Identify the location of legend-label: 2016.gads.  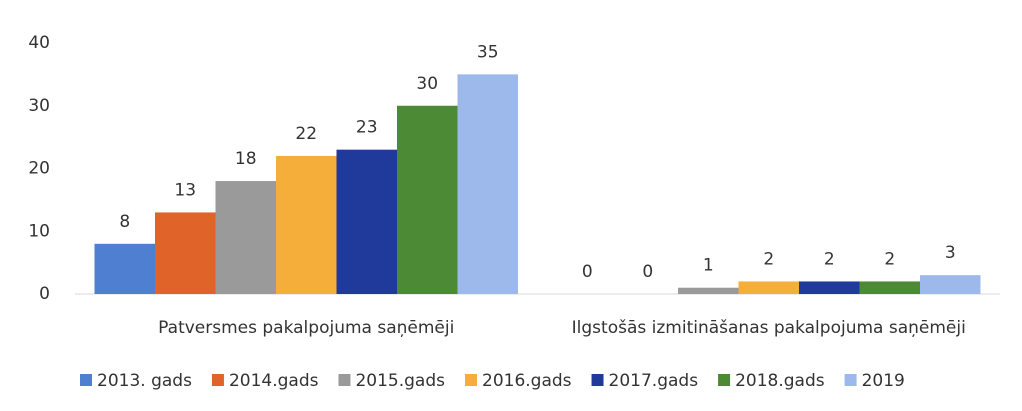
(527, 381).